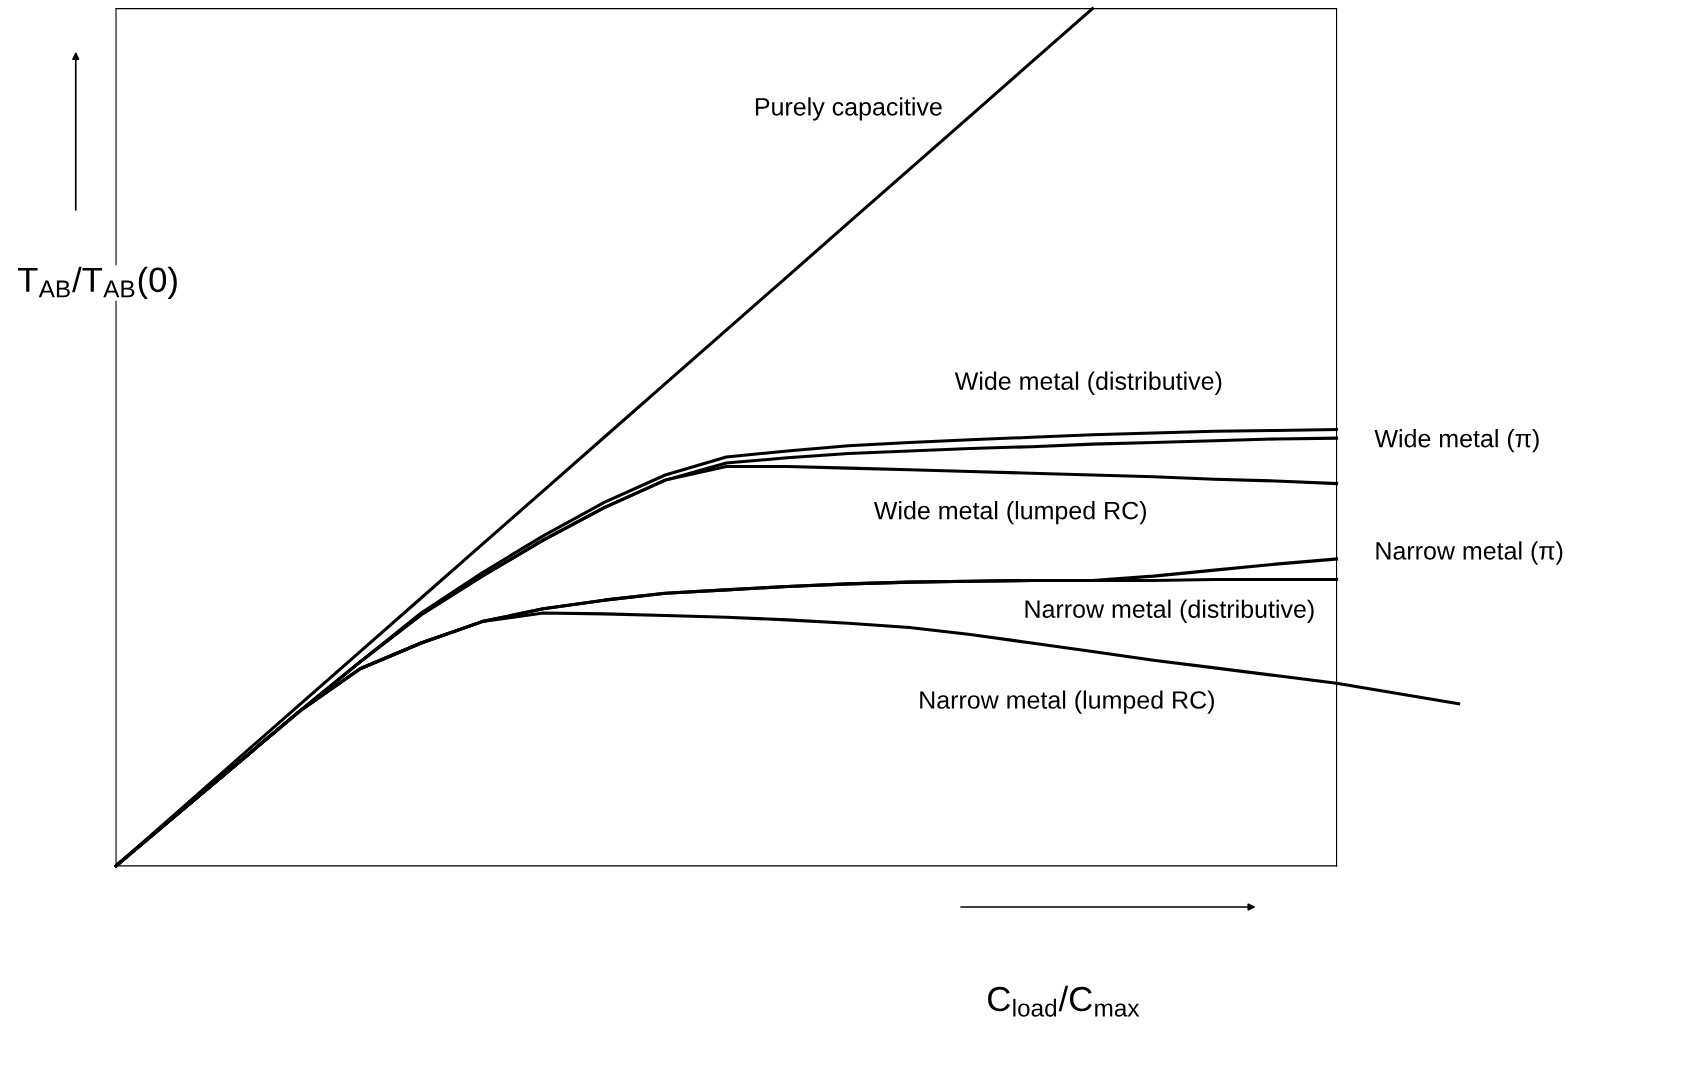  Describe the element at coordinates (1169, 611) in the screenshot. I see `series-label: Narrow metal (distributive)` at that location.